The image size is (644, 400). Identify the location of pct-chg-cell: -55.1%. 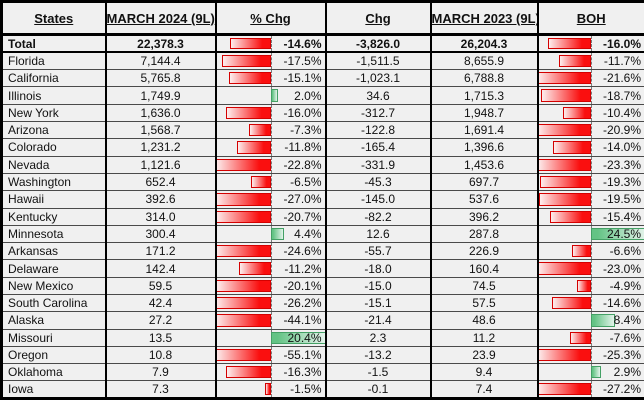
(271, 355).